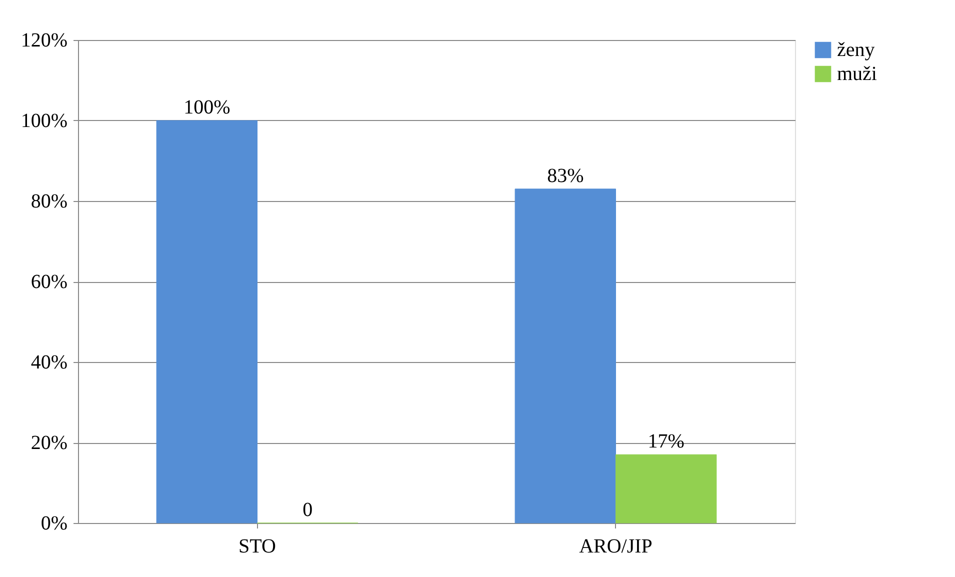 The height and width of the screenshot is (577, 955). What do you see at coordinates (257, 547) in the screenshot?
I see `x-tick-label: STO` at bounding box center [257, 547].